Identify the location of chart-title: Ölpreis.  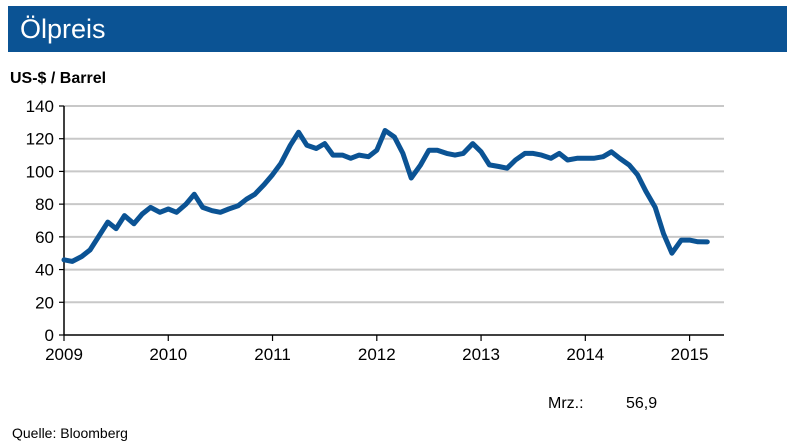
(63, 29).